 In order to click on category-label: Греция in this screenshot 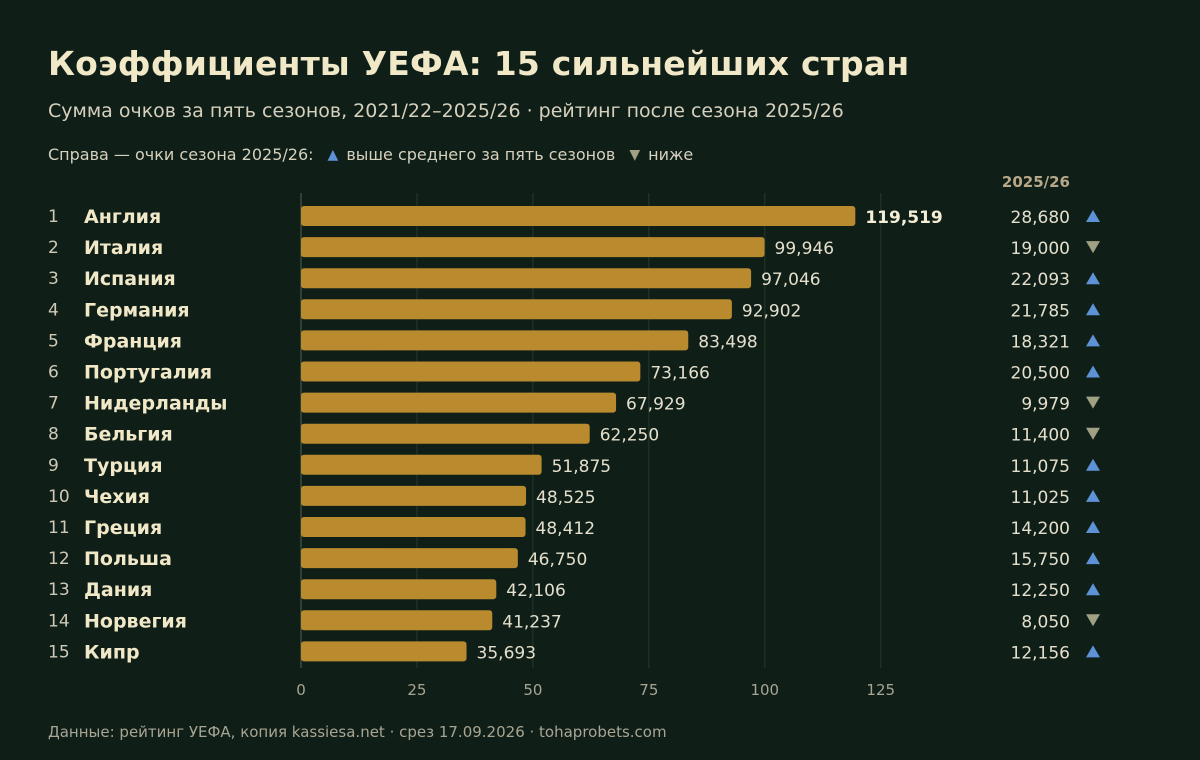, I will do `click(123, 528)`.